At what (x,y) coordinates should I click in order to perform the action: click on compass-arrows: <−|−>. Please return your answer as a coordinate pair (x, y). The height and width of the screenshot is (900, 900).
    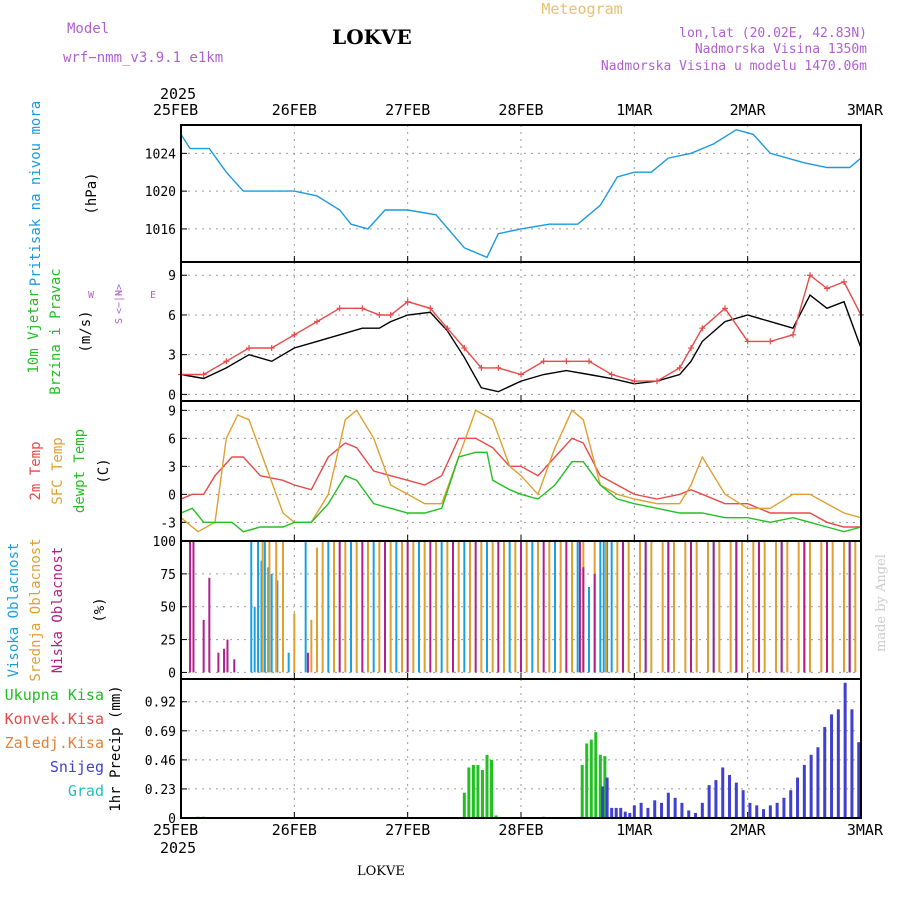
    Looking at the image, I should click on (119, 299).